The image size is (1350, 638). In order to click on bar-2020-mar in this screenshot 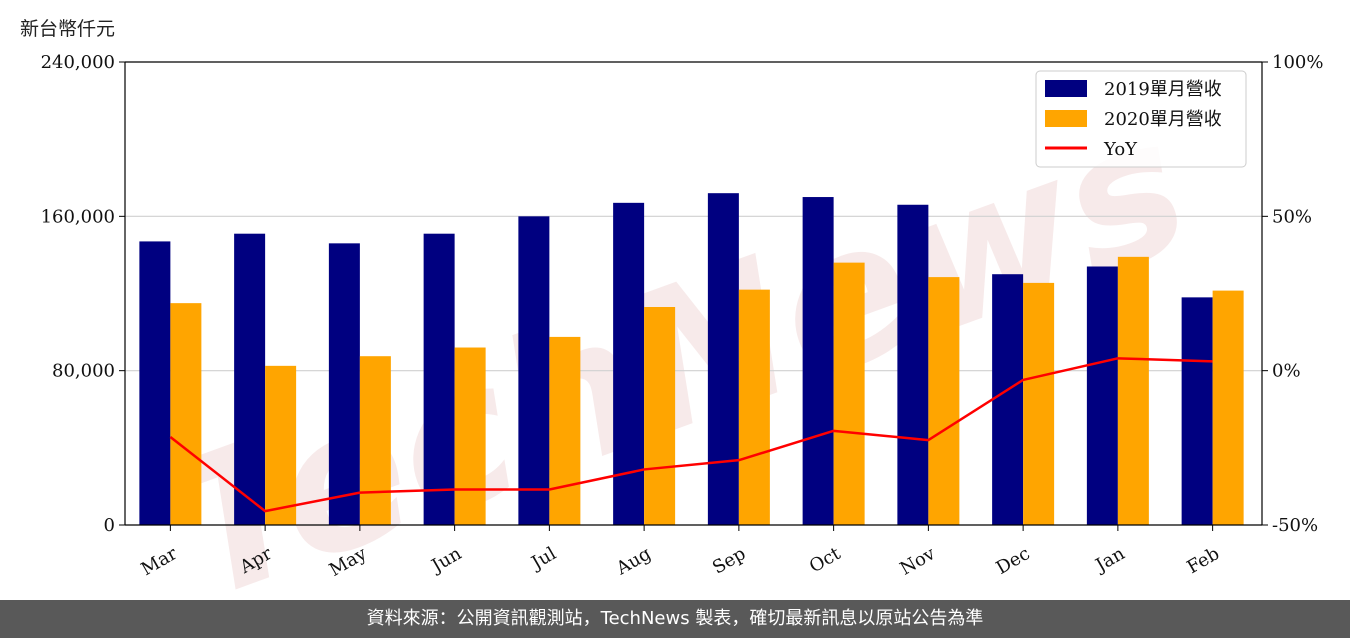, I will do `click(186, 414)`.